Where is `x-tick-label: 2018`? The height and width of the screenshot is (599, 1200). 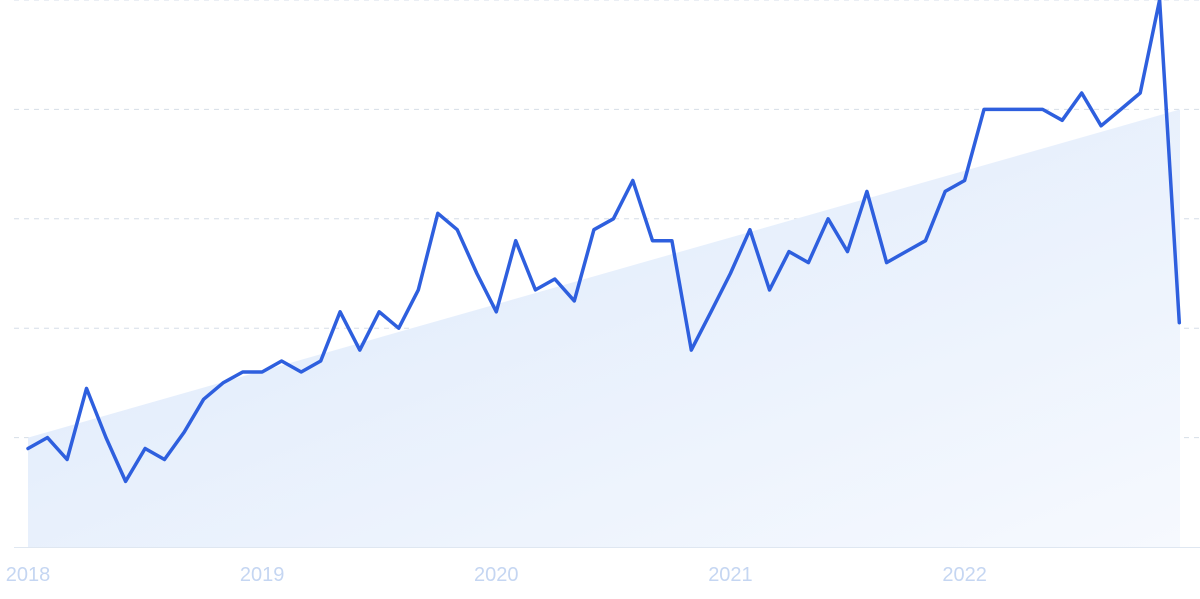
x-tick-label: 2018 is located at coordinates (28, 575).